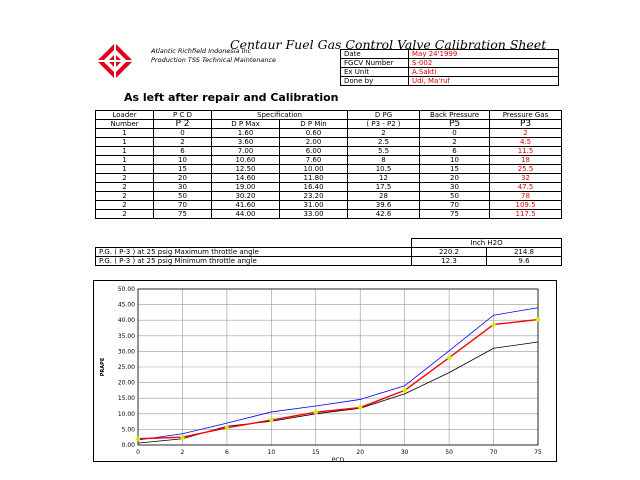  I want to click on info-row-date: Date May 24'1999, so click(449, 54).